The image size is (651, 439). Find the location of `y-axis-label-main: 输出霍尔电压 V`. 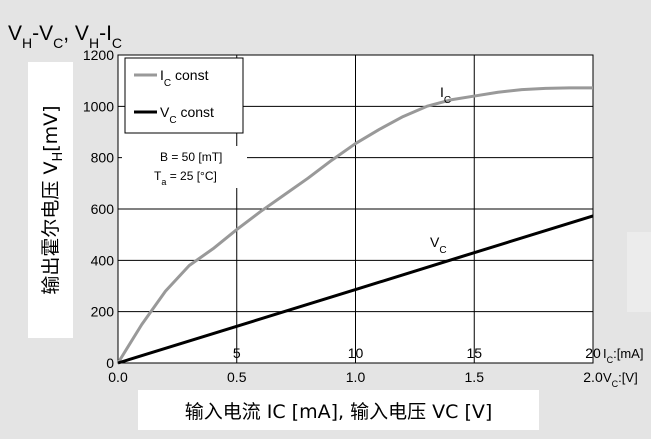

y-axis-label-main: 输出霍尔电压 V is located at coordinates (50, 228).